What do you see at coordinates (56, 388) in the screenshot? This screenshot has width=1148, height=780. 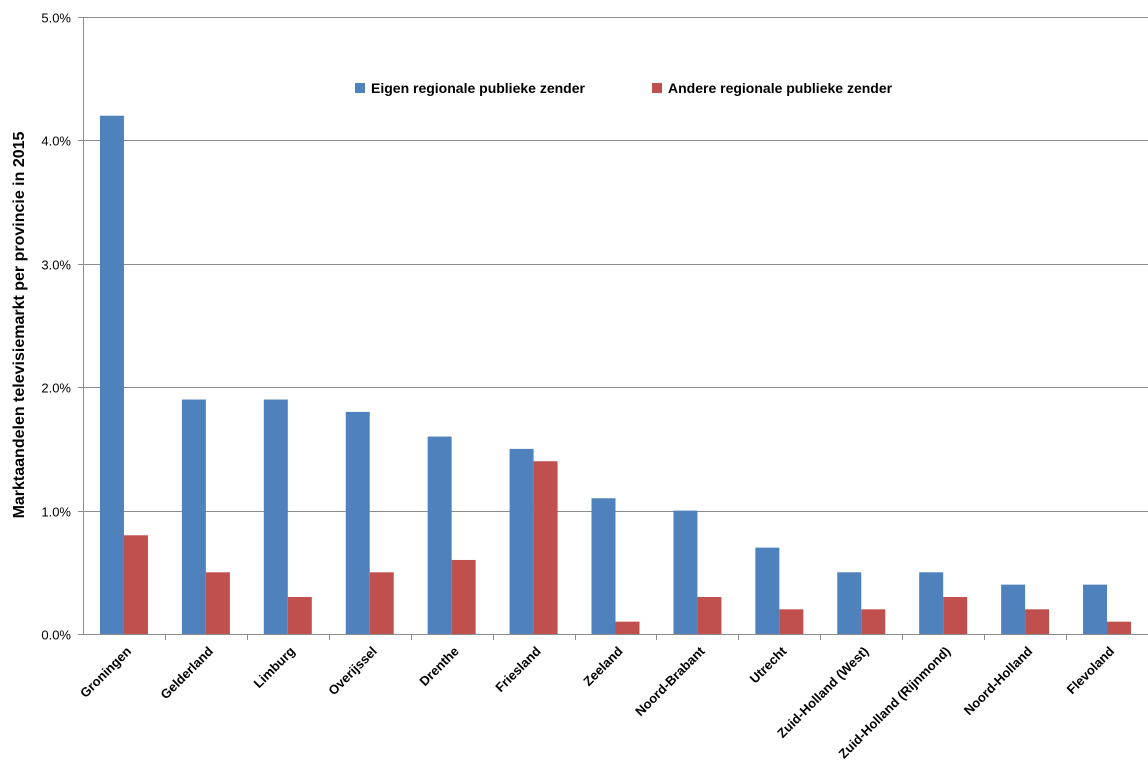 I see `y-tick-label: 2.0%` at bounding box center [56, 388].